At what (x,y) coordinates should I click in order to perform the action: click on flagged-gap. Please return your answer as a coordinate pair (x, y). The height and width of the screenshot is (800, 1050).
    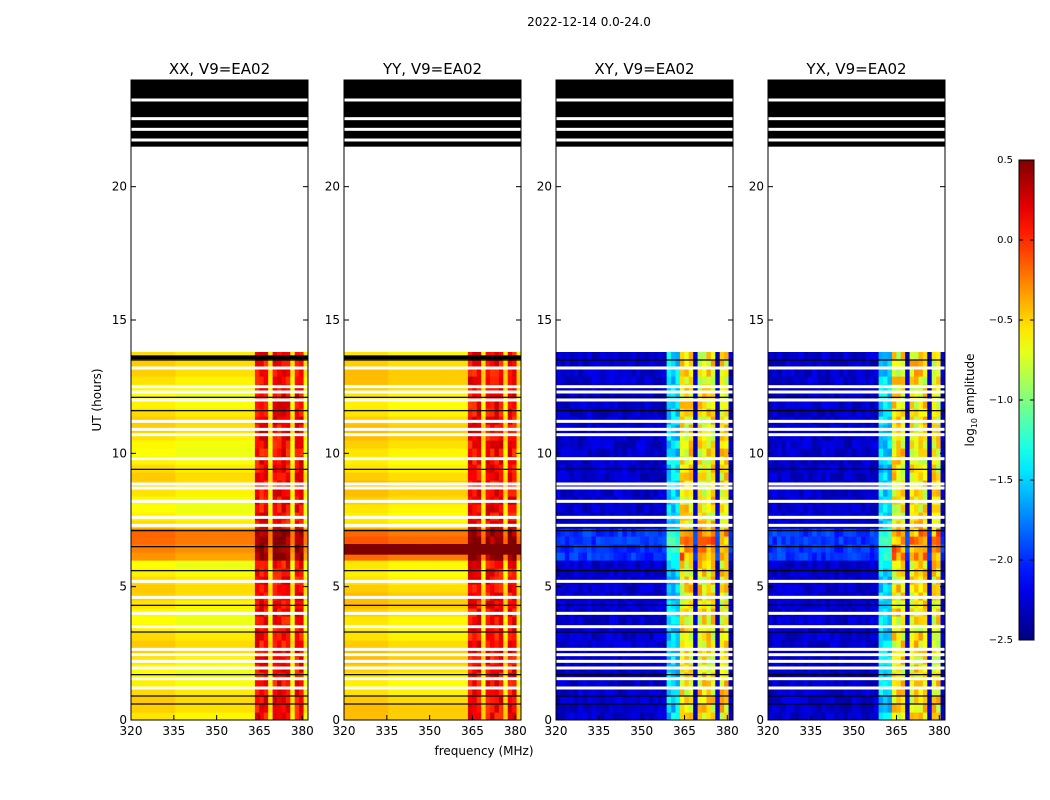
    Looking at the image, I should click on (432, 655).